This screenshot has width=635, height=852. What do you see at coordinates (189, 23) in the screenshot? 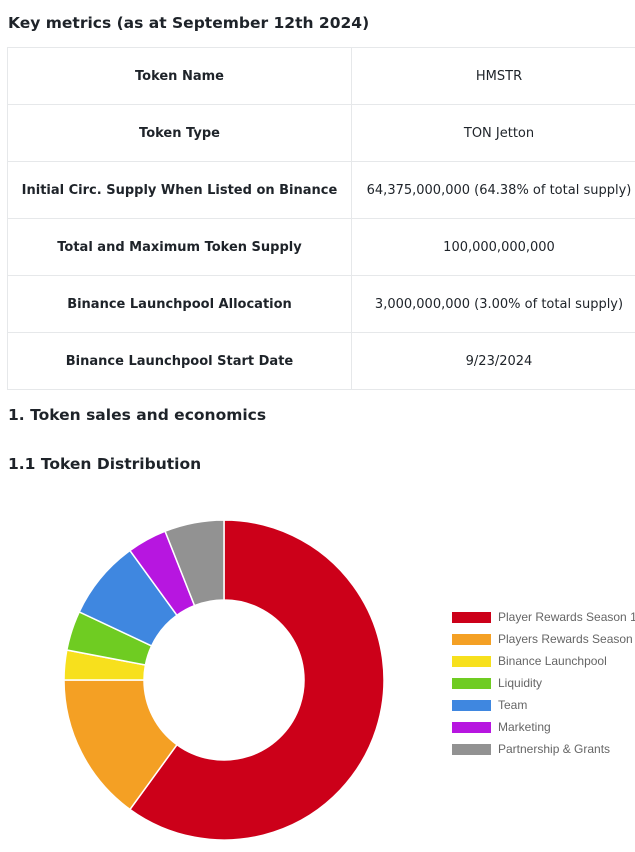
I see `metrics-title: Key metrics (as at September 12th 2024)` at bounding box center [189, 23].